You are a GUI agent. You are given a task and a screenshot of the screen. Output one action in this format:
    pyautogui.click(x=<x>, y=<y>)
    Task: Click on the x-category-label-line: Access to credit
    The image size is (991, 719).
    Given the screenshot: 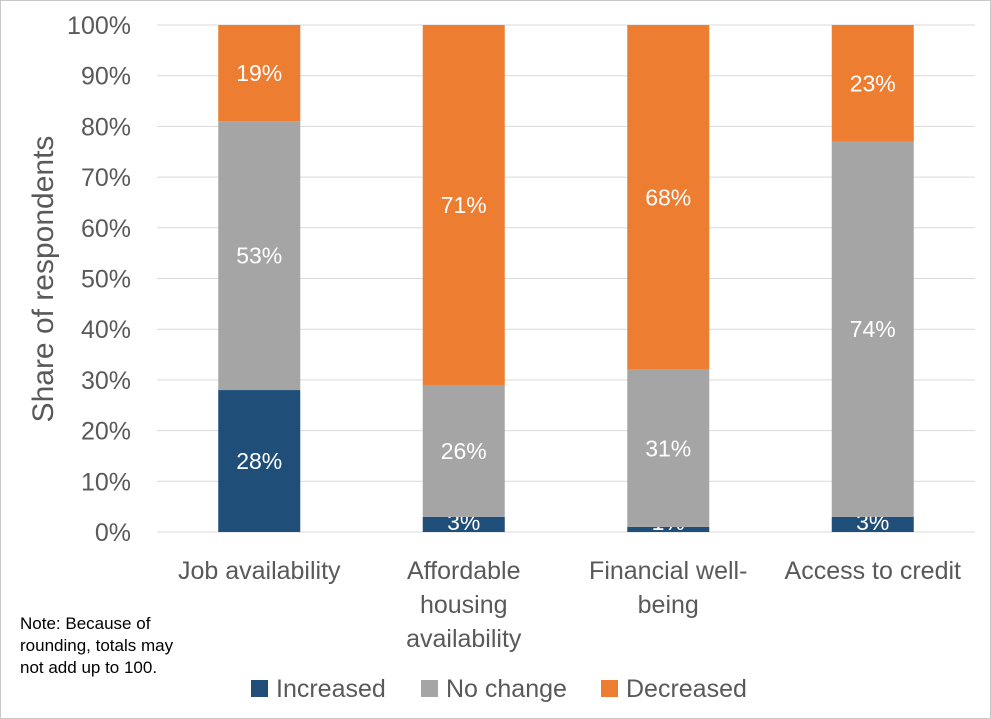 What is the action you would take?
    pyautogui.click(x=873, y=571)
    